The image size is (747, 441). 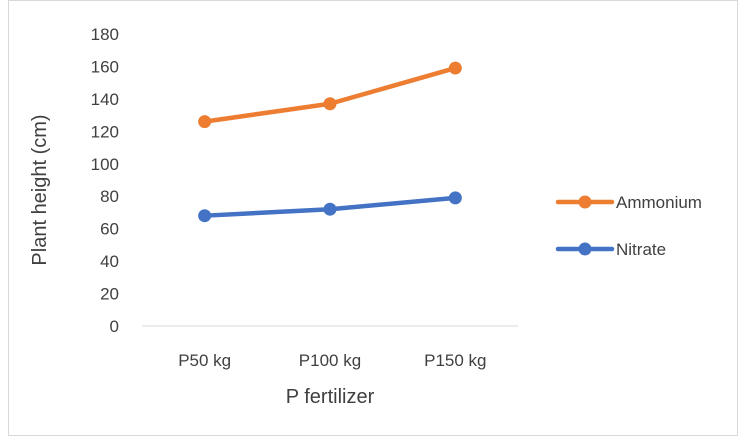 I want to click on series-nitrate, so click(x=330, y=207).